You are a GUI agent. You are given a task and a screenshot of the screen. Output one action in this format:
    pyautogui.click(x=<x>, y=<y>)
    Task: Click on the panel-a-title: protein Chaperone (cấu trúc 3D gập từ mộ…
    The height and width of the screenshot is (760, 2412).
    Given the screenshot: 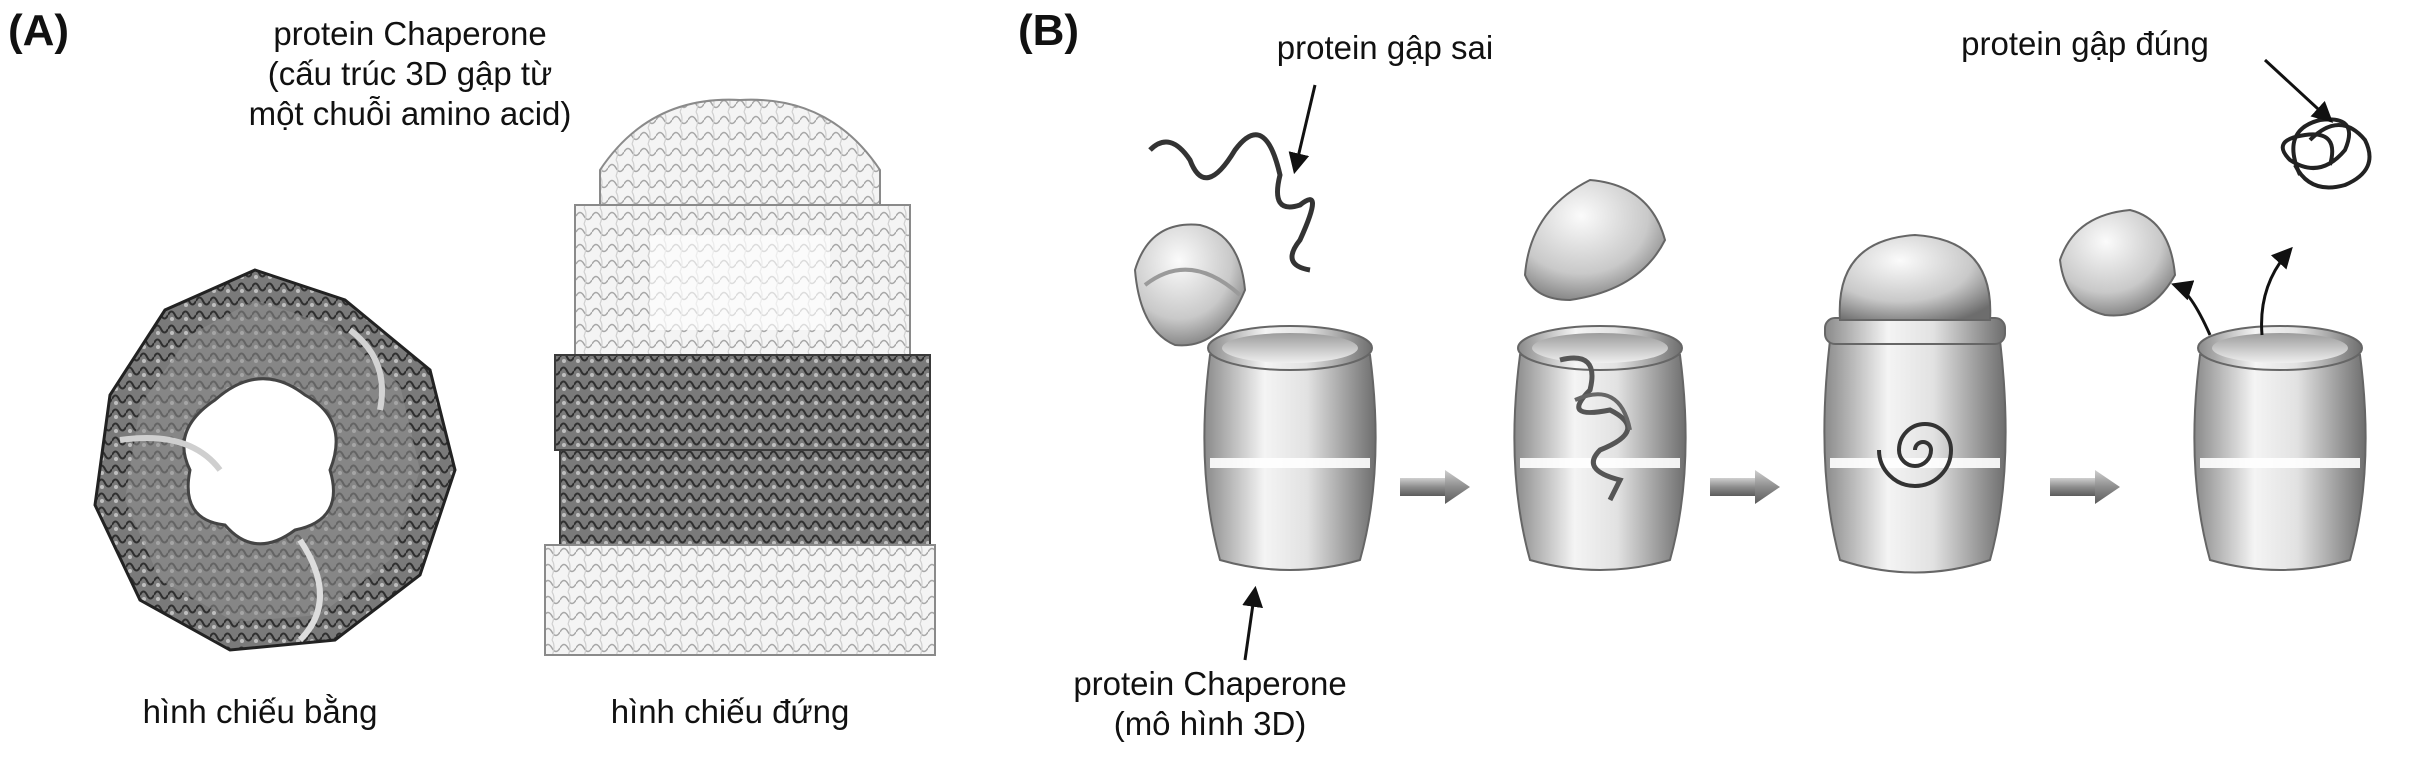 What is the action you would take?
    pyautogui.click(x=410, y=74)
    